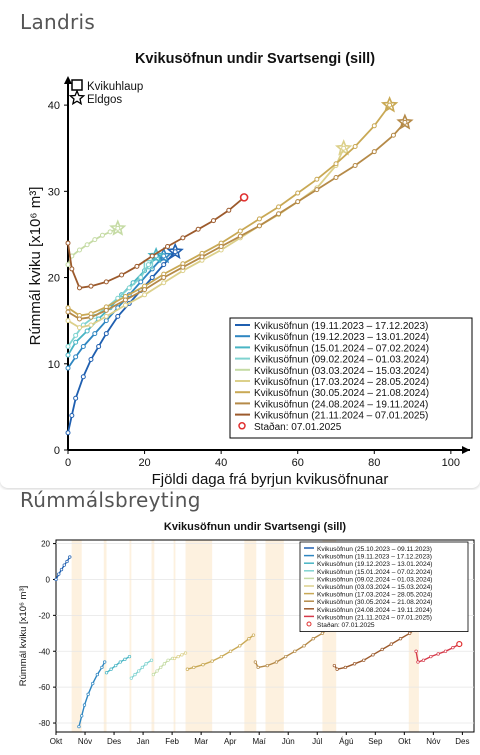  I want to click on month-label: Okt, so click(56, 741).